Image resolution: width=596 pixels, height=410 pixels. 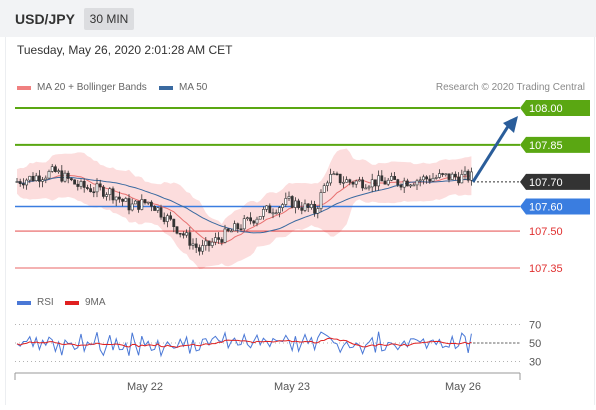 I want to click on research-credit: Research © 2020 Trading Central, so click(x=510, y=87).